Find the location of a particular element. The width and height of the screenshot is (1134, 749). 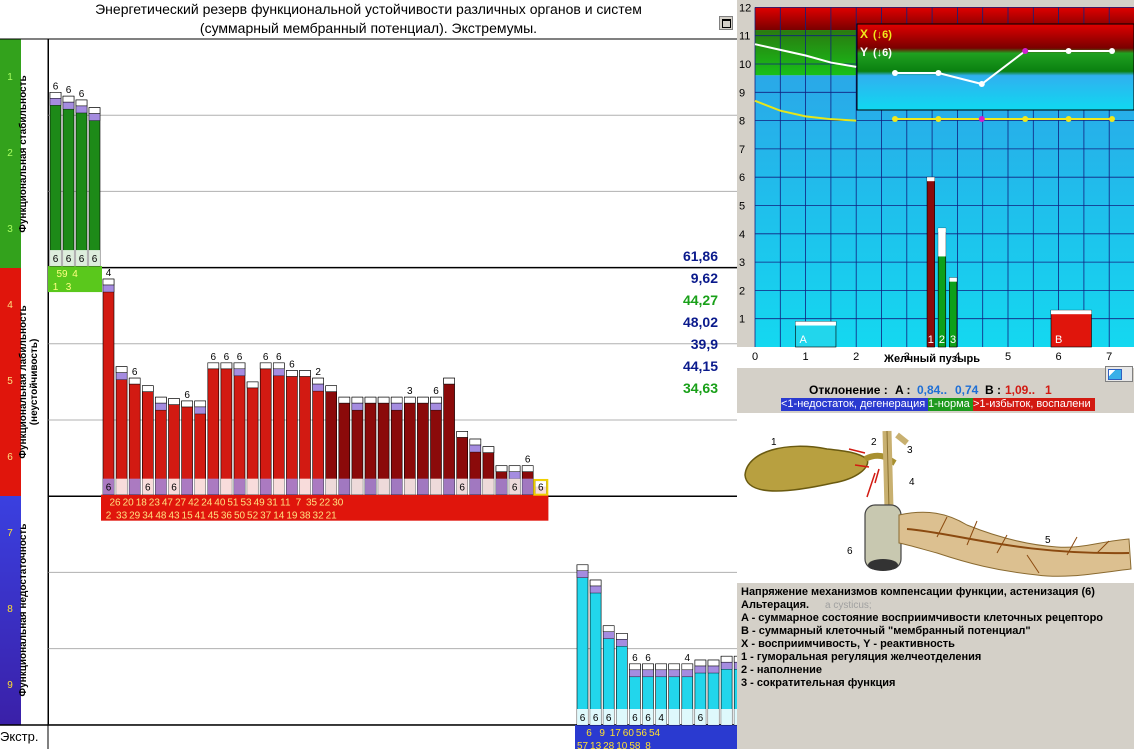

deviation-b-value1: 1,09.. is located at coordinates (1020, 390).